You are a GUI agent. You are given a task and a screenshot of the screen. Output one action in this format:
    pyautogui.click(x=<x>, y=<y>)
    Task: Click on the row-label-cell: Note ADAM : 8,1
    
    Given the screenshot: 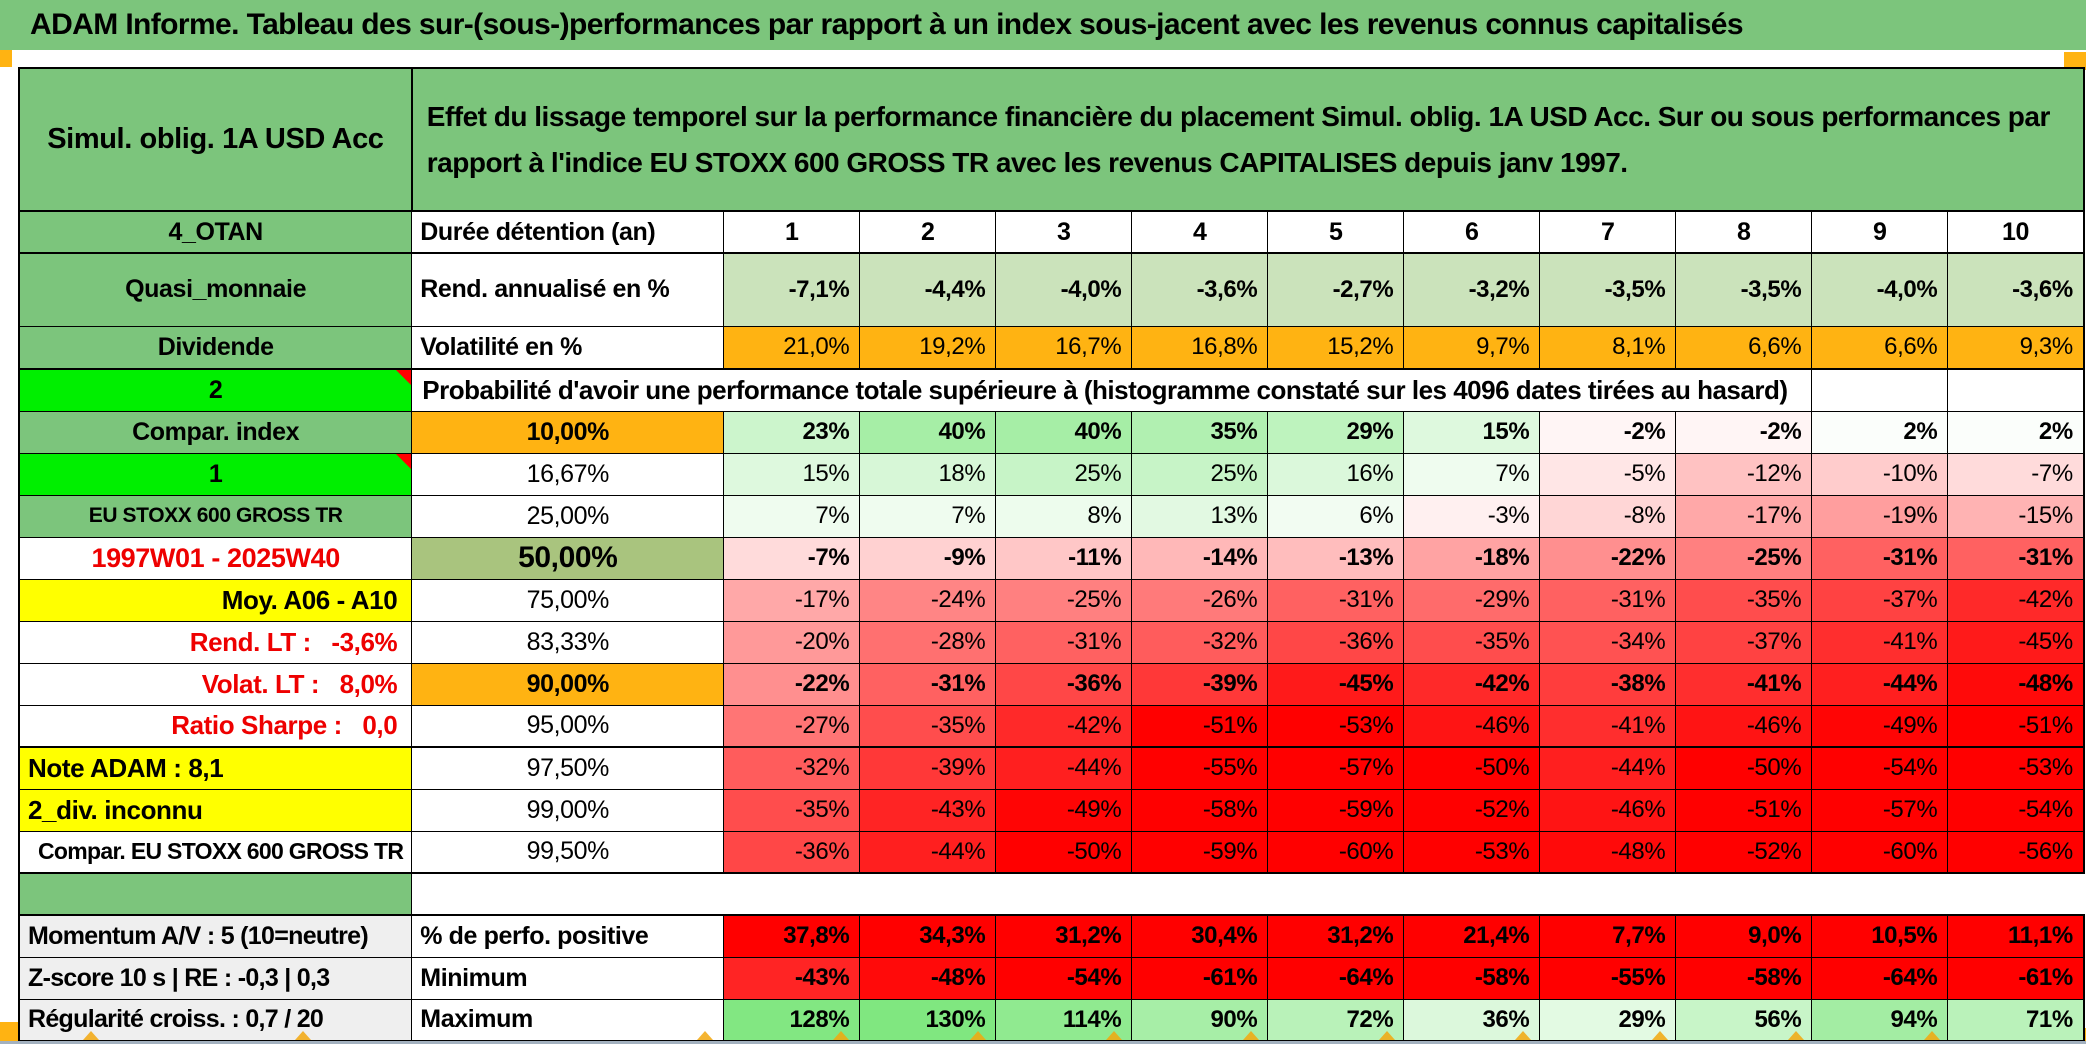 What is the action you would take?
    pyautogui.click(x=215, y=768)
    